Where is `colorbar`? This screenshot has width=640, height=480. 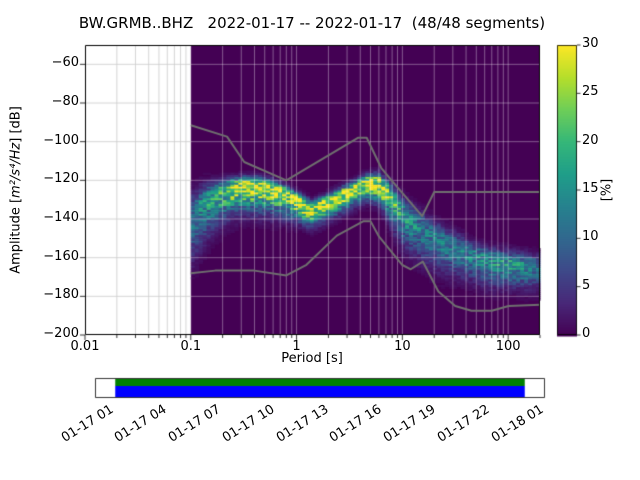 colorbar is located at coordinates (567, 190).